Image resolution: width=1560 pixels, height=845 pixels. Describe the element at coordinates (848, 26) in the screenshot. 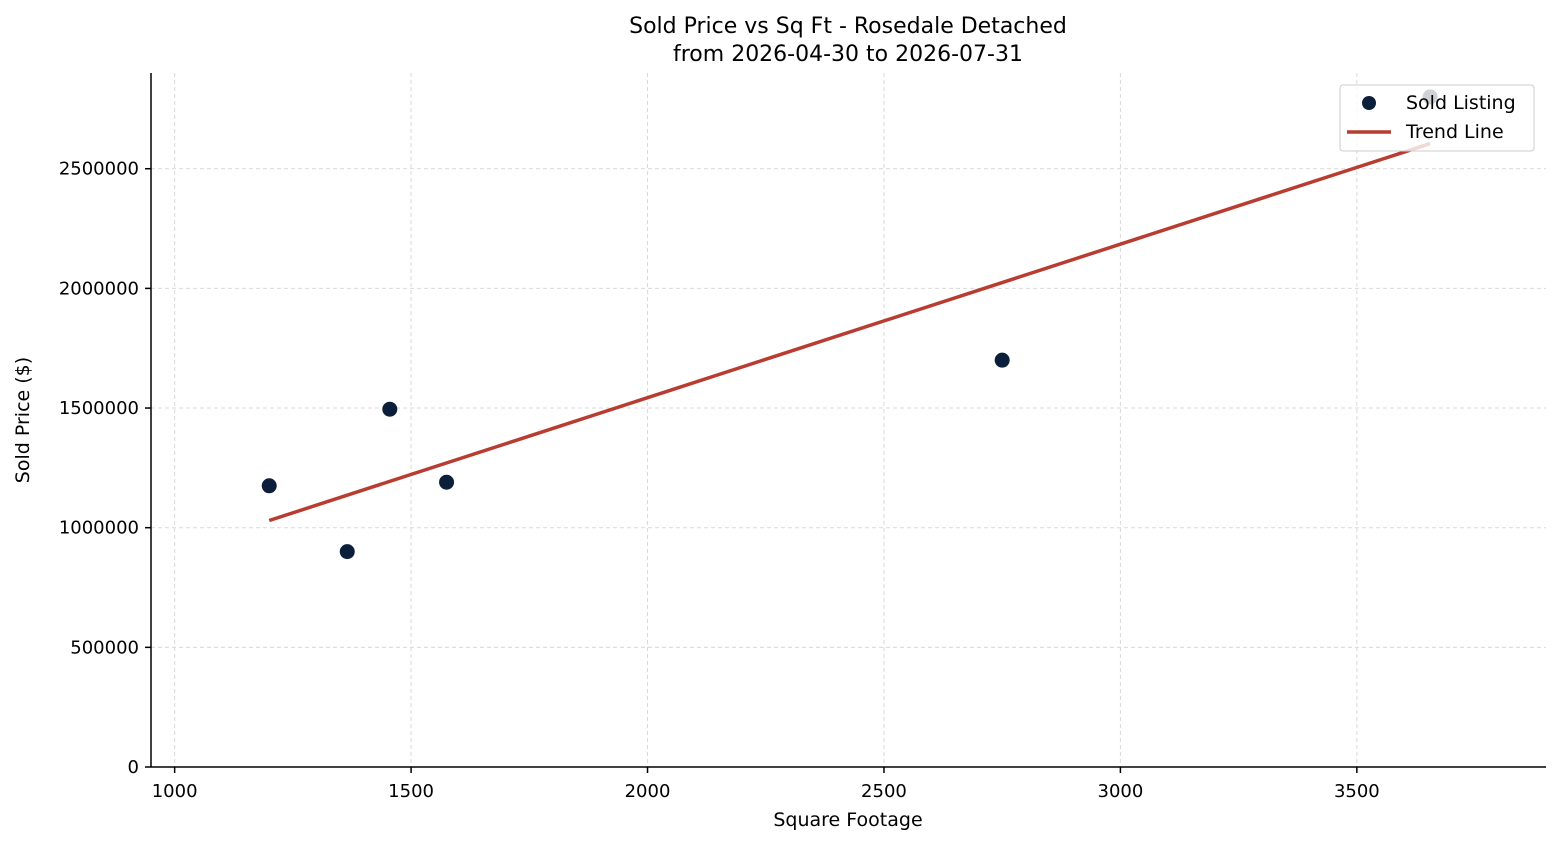

I see `chart-title: Sold Price vs Sq Ft - Rosedale Detached` at that location.